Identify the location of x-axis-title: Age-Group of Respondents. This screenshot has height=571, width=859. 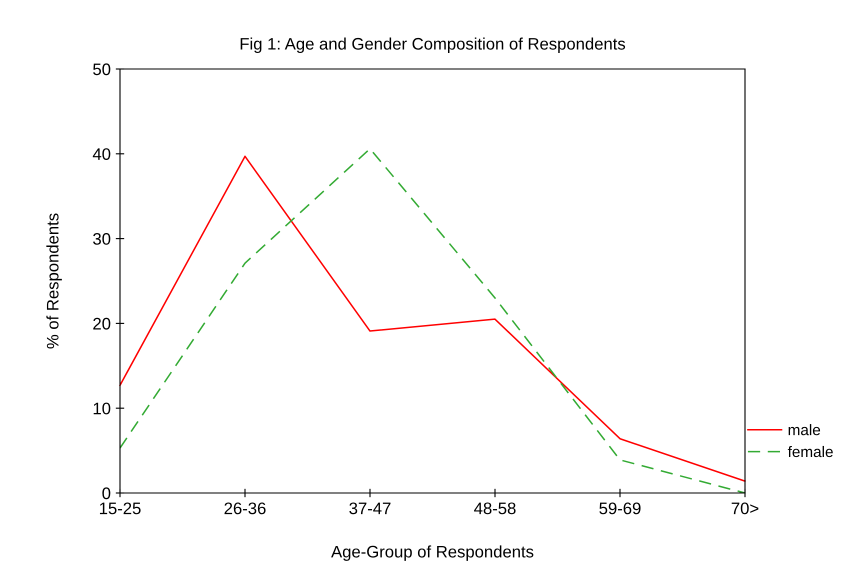
(432, 553).